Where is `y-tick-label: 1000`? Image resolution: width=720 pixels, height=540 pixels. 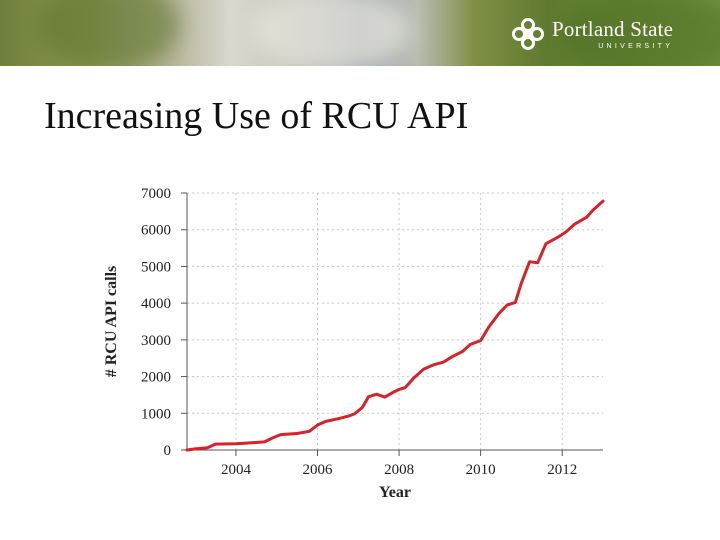 y-tick-label: 1000 is located at coordinates (156, 414).